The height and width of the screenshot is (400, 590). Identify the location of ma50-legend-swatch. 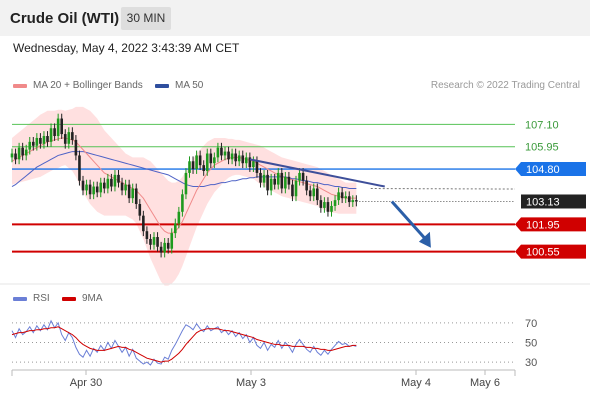
(162, 86).